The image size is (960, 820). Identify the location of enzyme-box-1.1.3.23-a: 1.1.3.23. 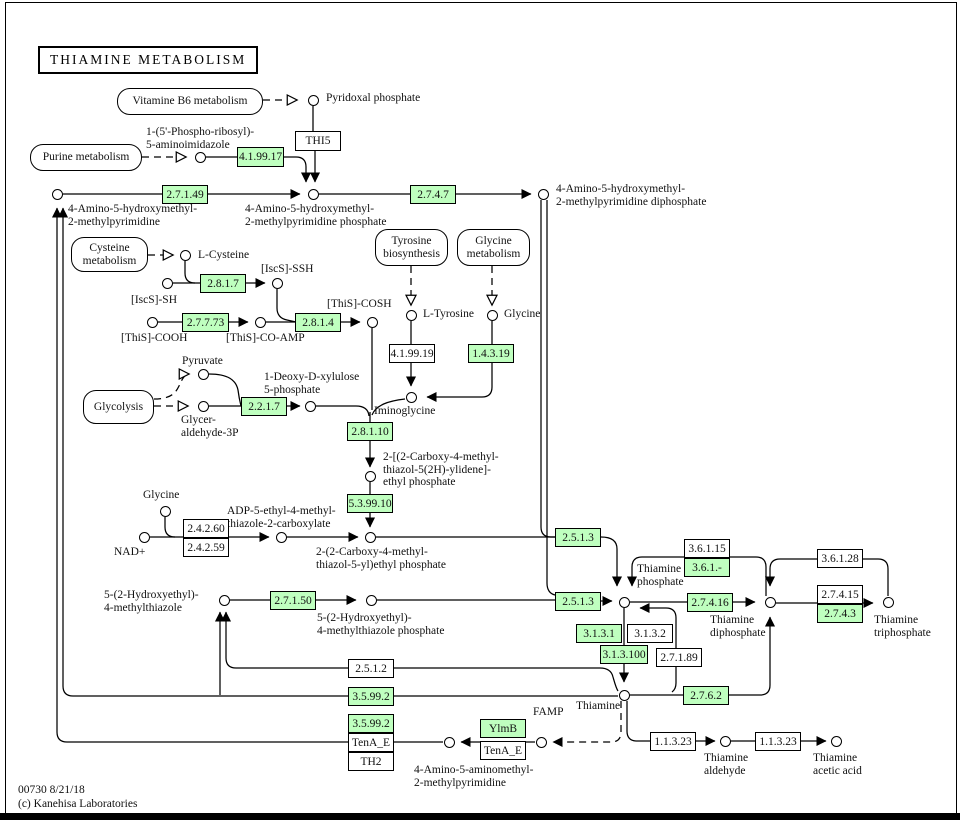
(673, 741).